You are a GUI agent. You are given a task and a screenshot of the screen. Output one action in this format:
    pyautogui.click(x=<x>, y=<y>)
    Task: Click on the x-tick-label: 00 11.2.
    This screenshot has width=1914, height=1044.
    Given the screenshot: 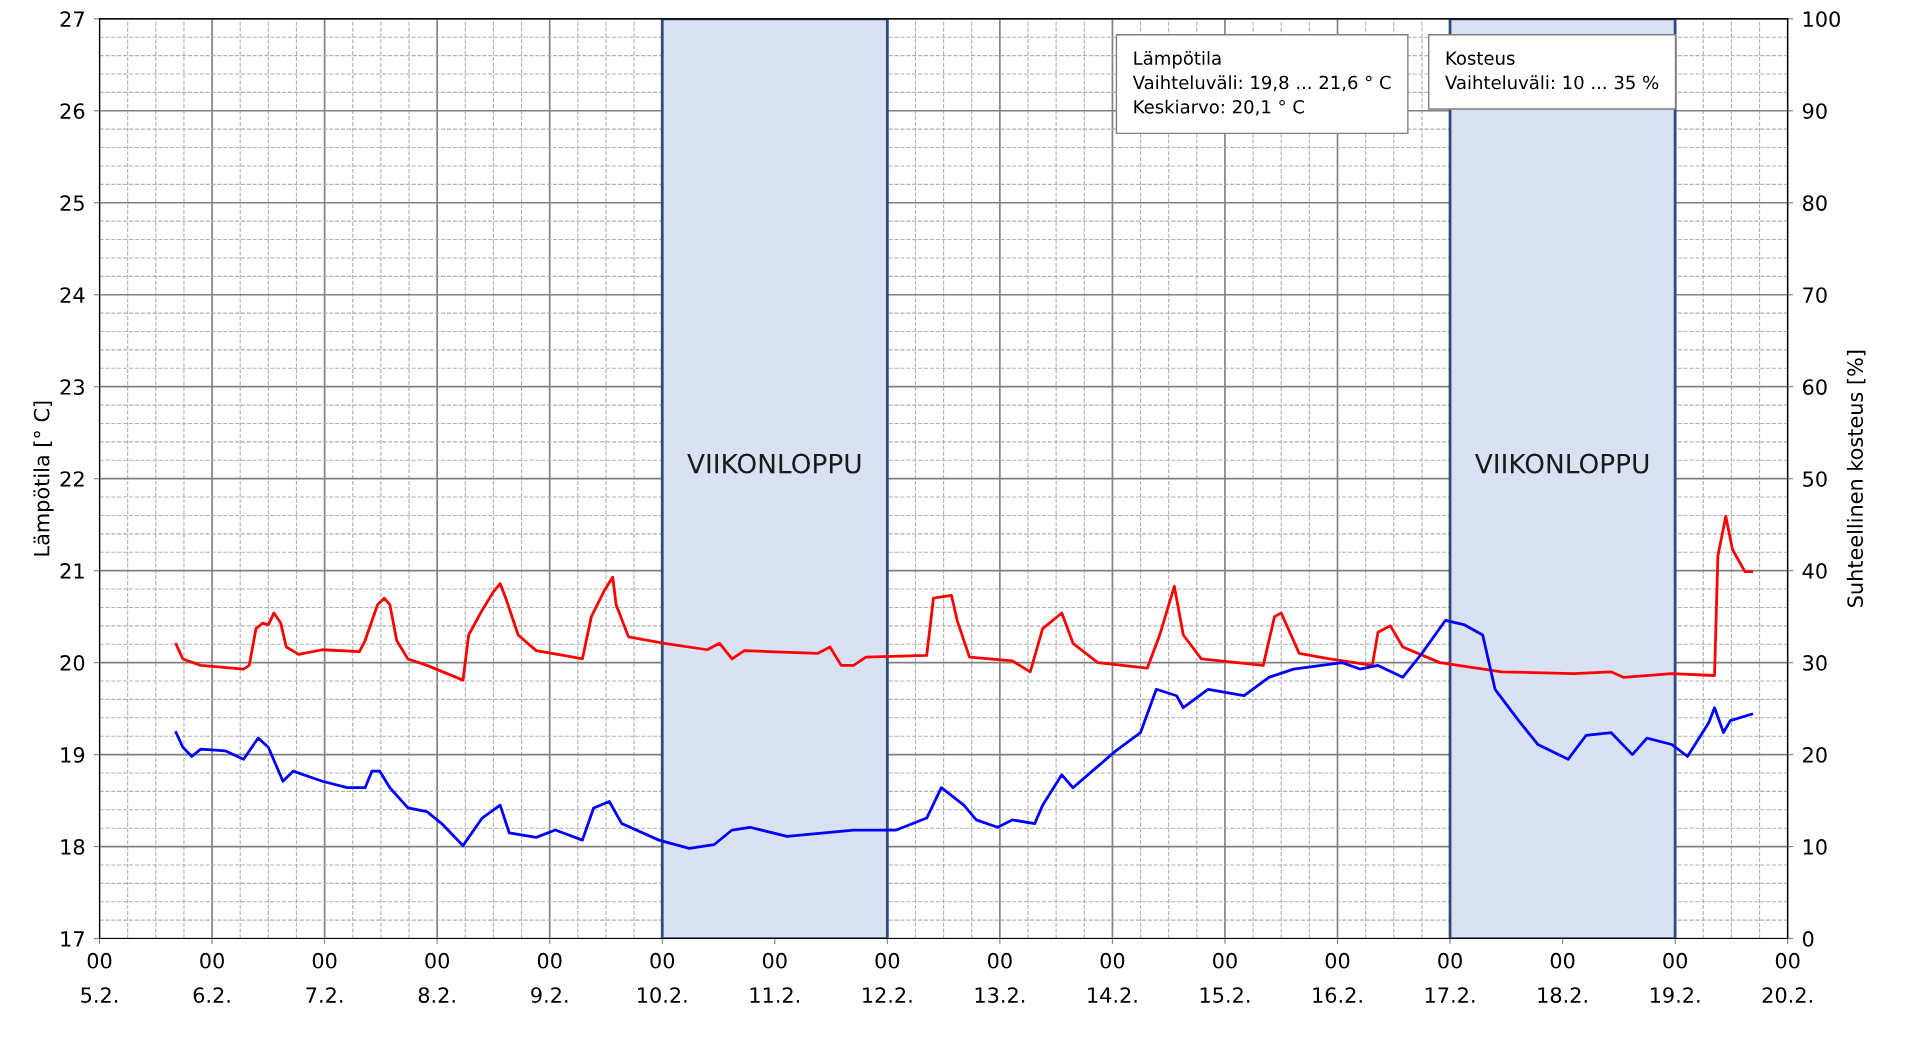 What is the action you would take?
    pyautogui.click(x=775, y=977)
    